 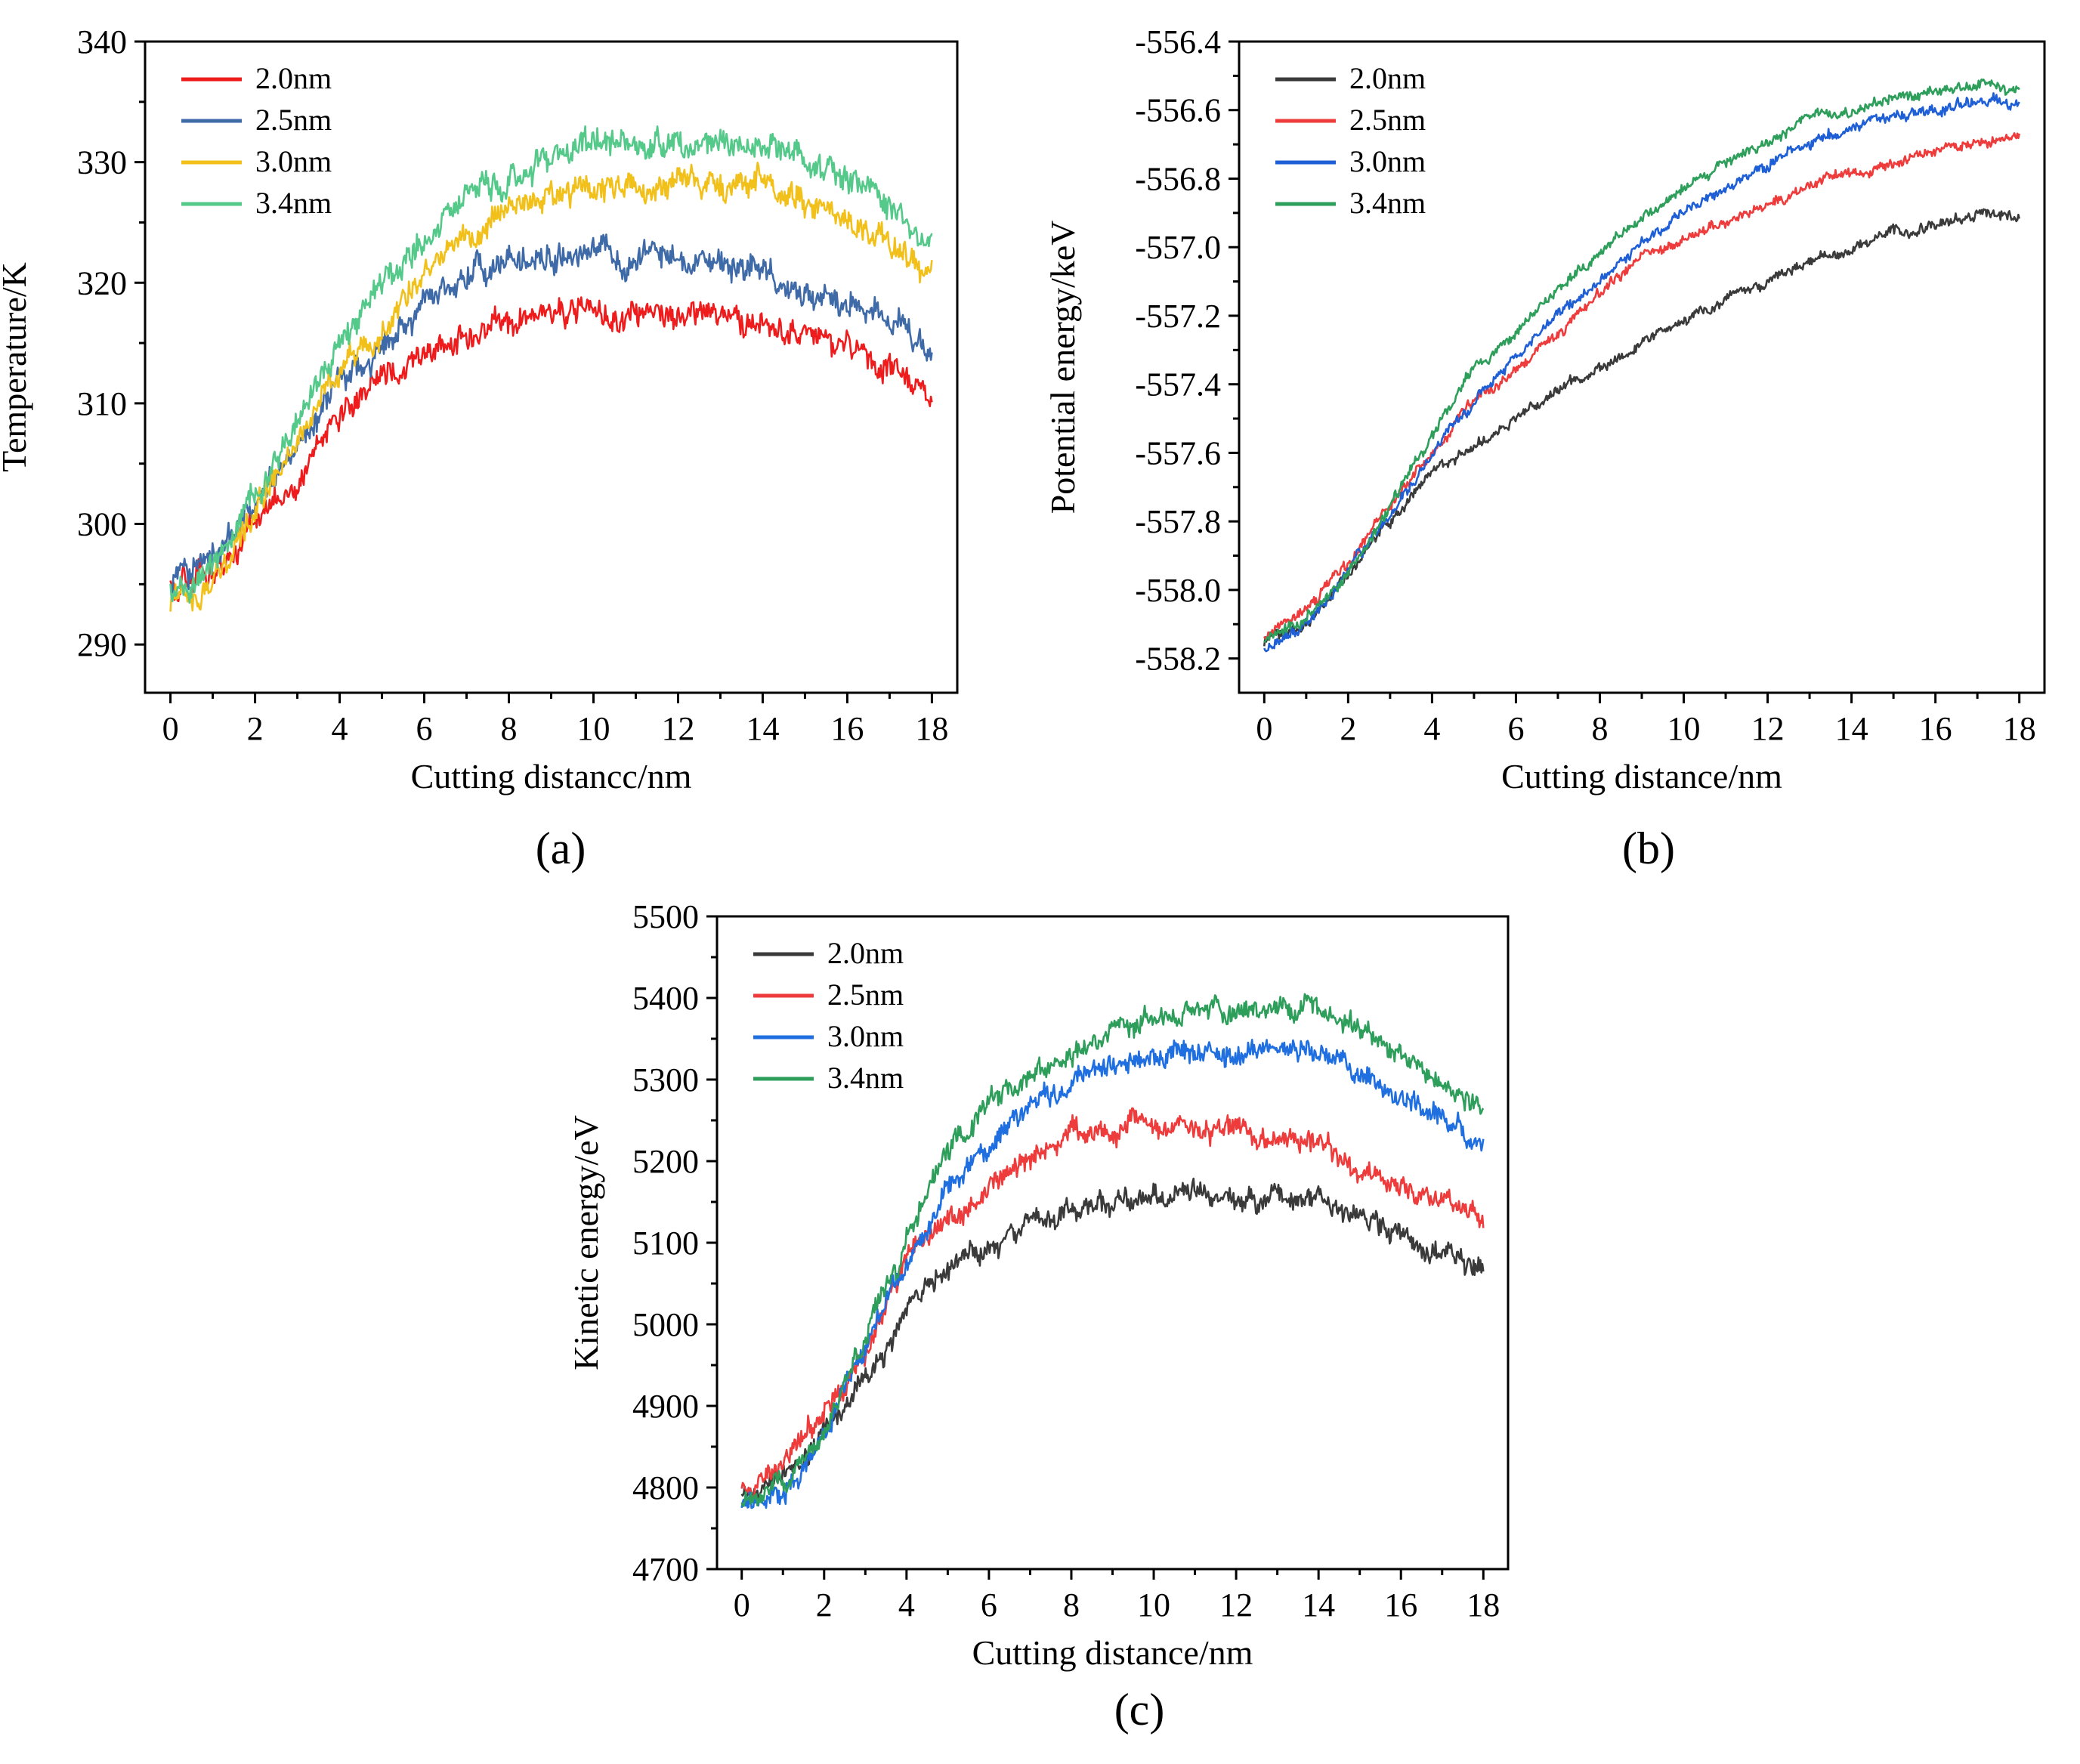 I want to click on panel-caption: (a), so click(x=561, y=848).